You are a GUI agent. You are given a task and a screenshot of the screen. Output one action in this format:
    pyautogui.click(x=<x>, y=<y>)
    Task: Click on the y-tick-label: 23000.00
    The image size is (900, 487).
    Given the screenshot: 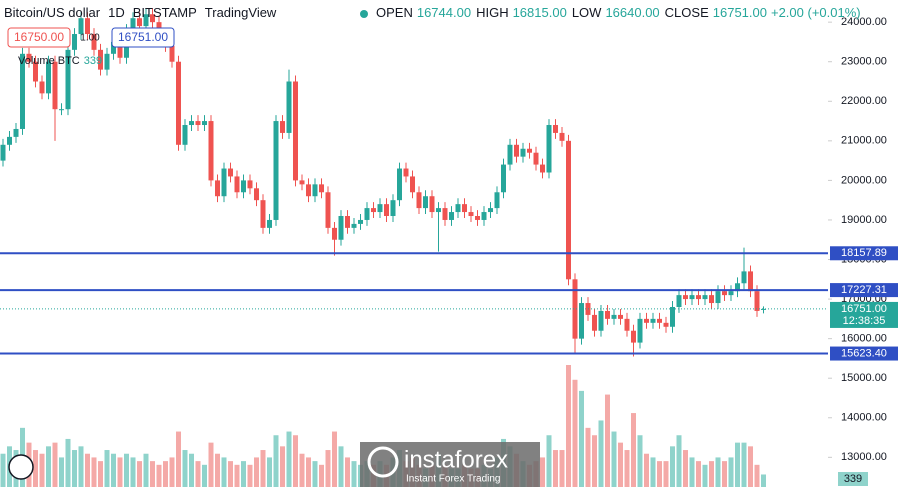 What is the action you would take?
    pyautogui.click(x=864, y=62)
    